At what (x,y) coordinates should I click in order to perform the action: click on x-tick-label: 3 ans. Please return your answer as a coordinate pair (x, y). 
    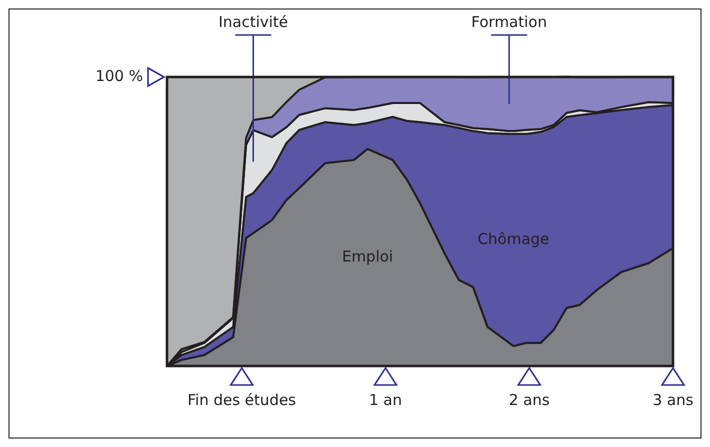
    Looking at the image, I should click on (673, 400).